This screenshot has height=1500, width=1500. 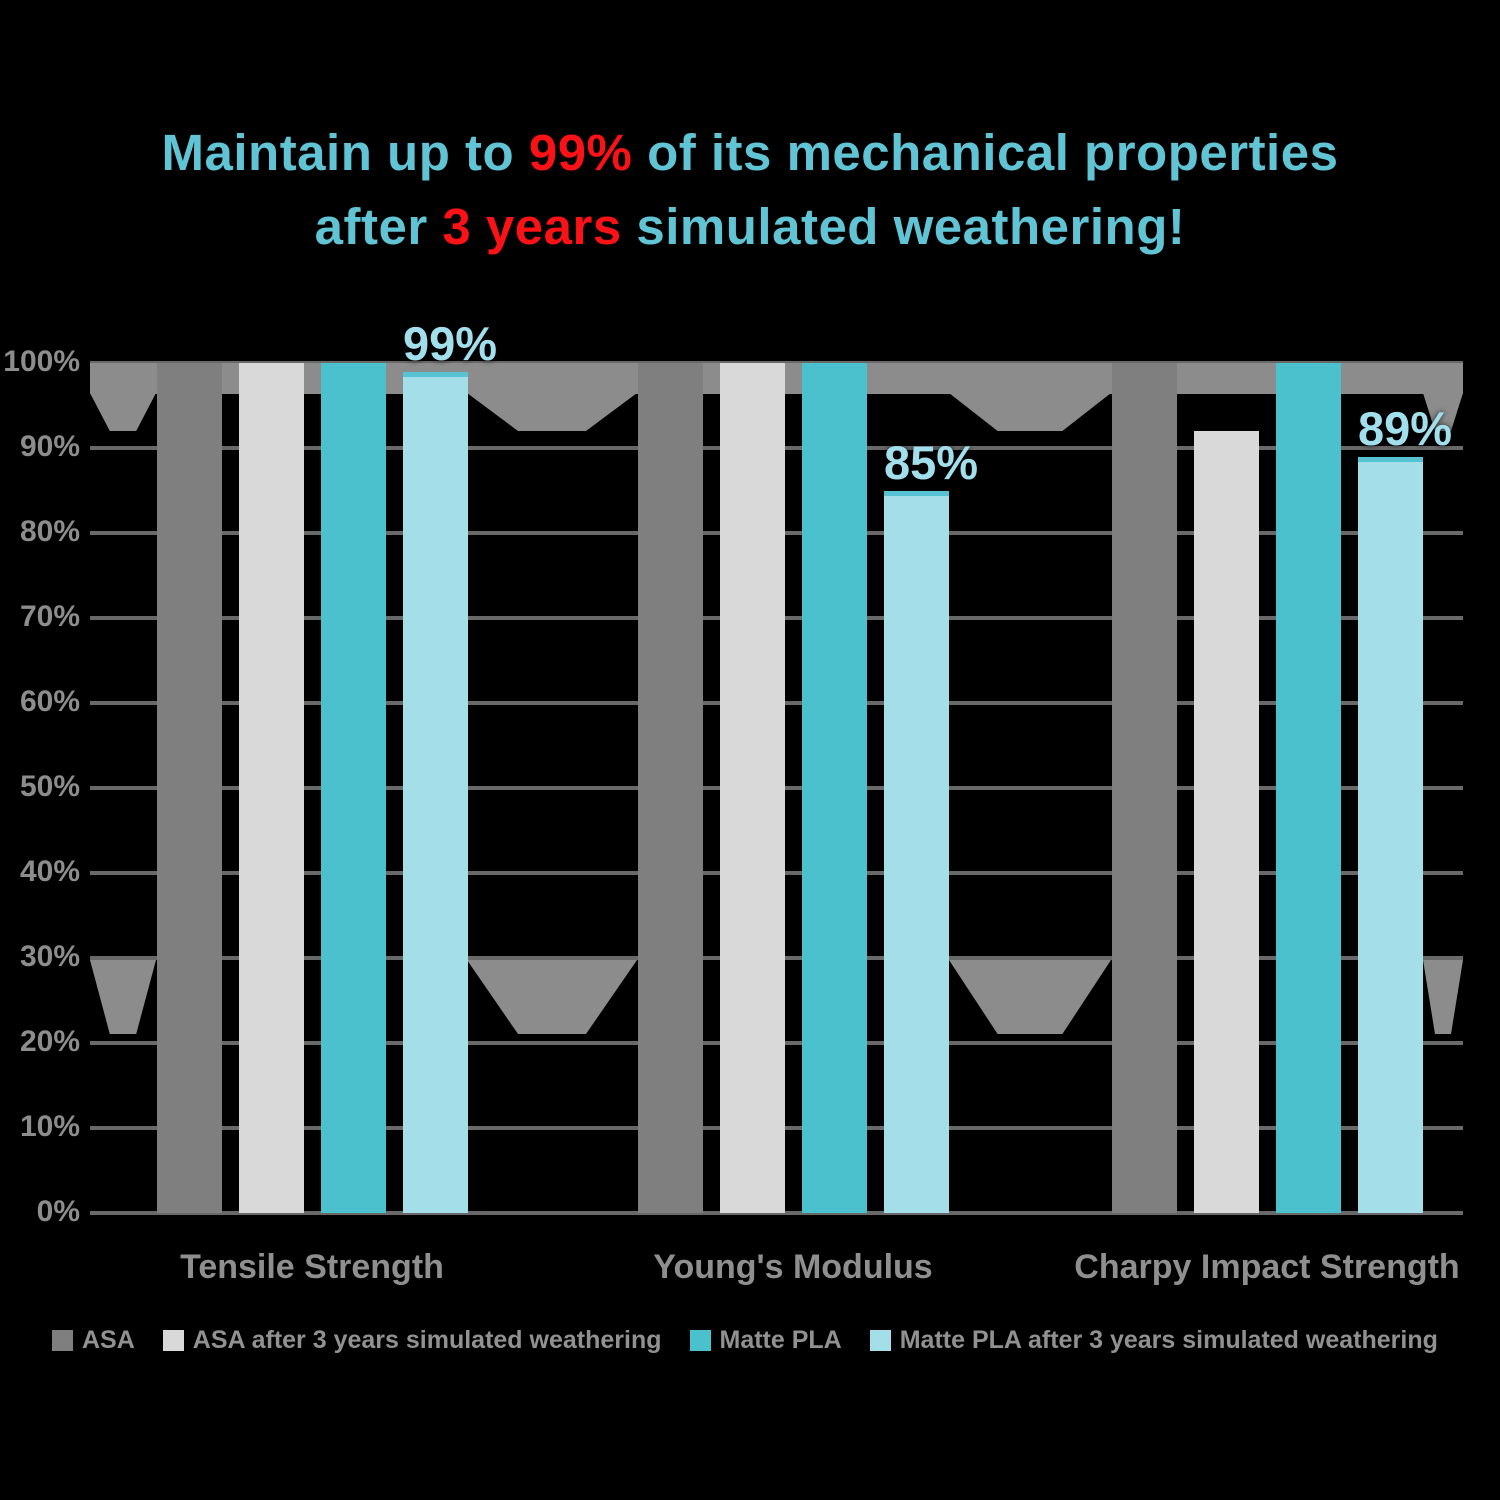 I want to click on bar-series3-category2, so click(x=834, y=788).